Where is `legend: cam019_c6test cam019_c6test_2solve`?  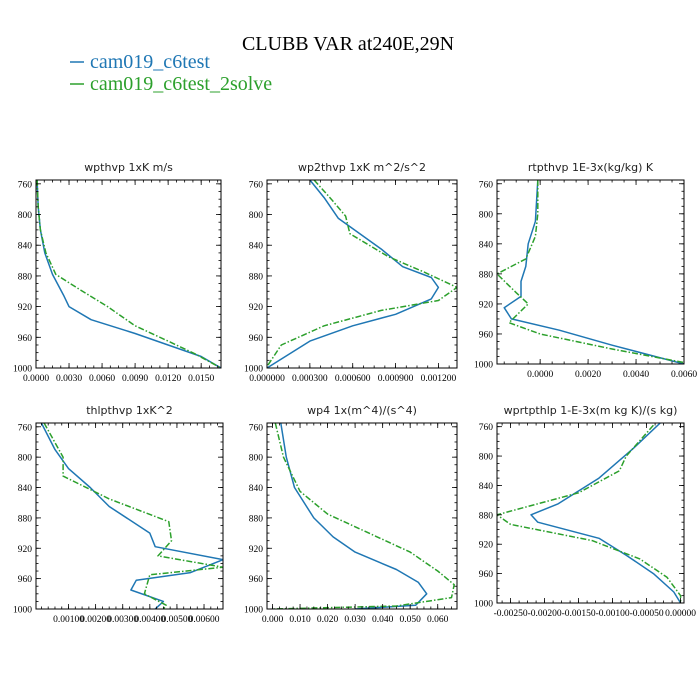
legend: cam019_c6test cam019_c6test_2solve is located at coordinates (171, 73).